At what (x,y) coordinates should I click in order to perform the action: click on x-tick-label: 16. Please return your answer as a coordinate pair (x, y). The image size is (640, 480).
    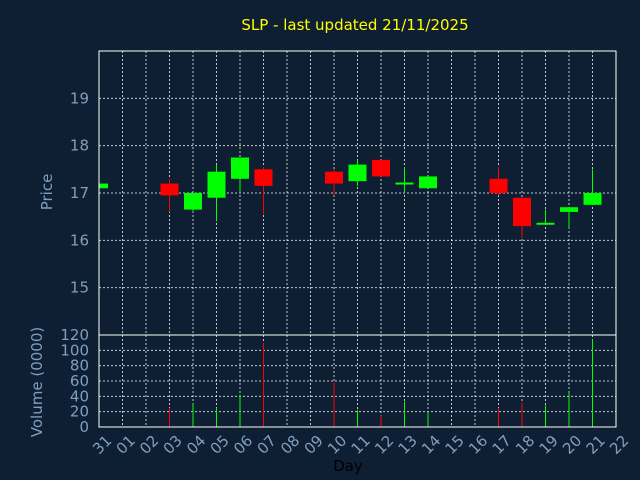
    Looking at the image, I should click on (478, 445).